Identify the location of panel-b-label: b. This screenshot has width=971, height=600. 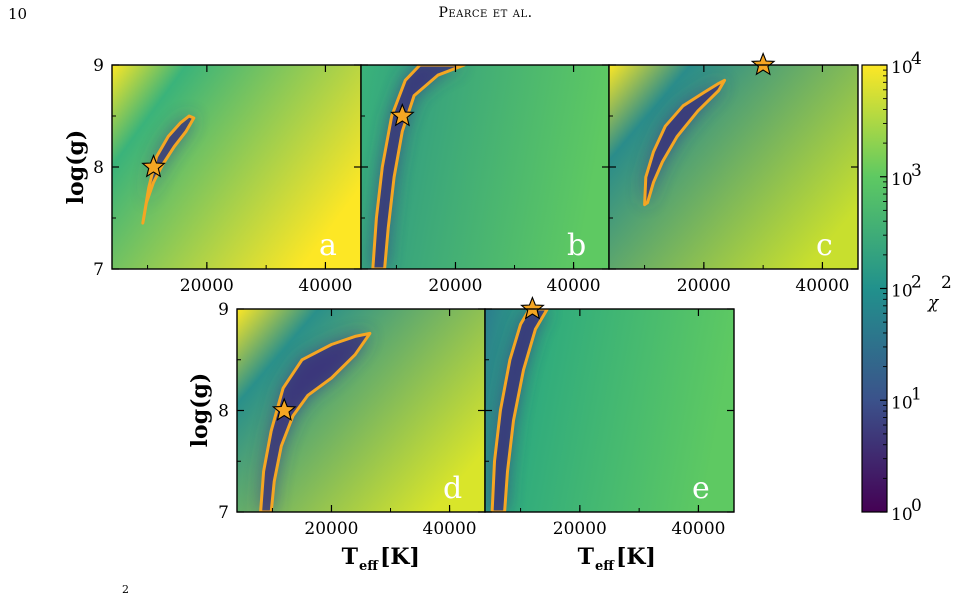
(576, 245).